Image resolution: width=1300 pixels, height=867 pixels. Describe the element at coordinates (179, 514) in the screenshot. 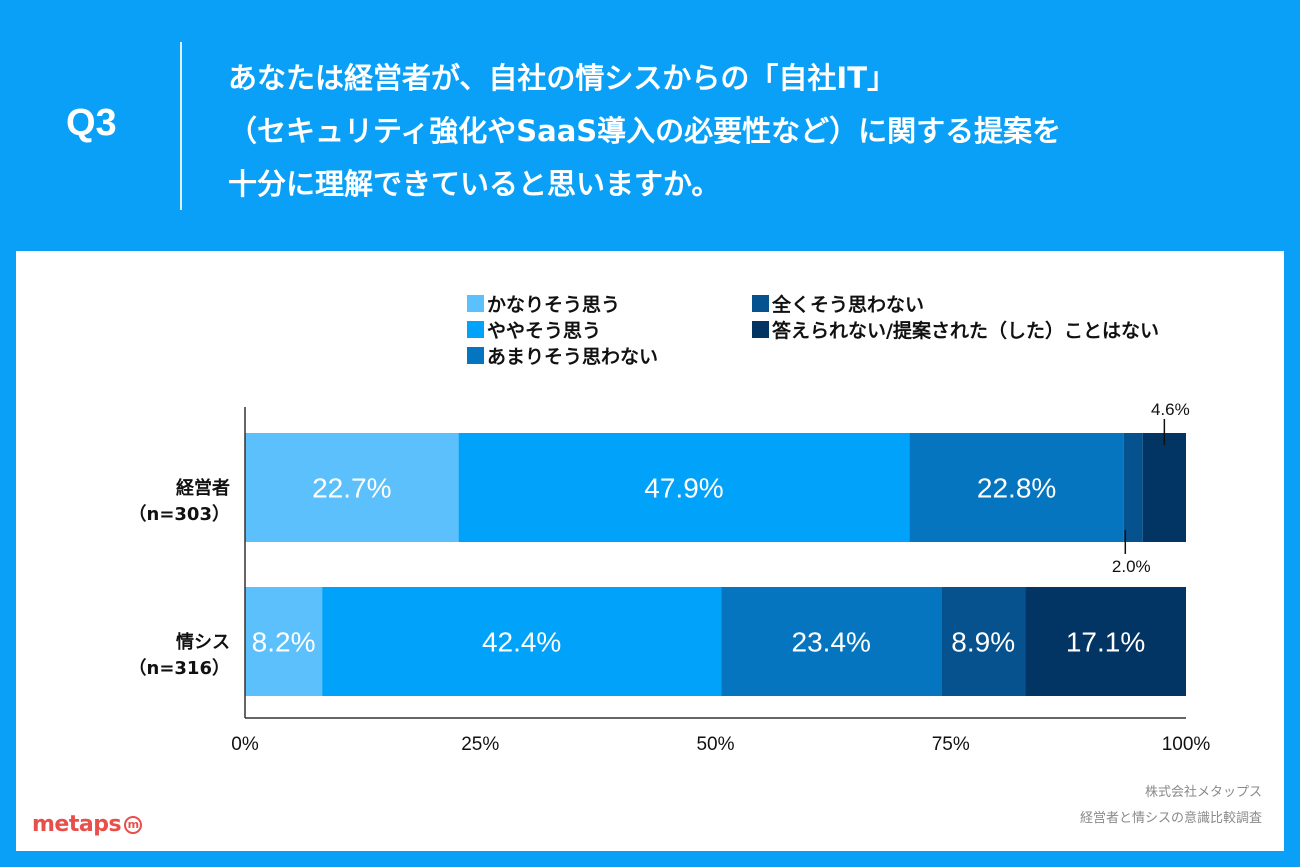

I see `category-sample-size: （n=303）` at that location.